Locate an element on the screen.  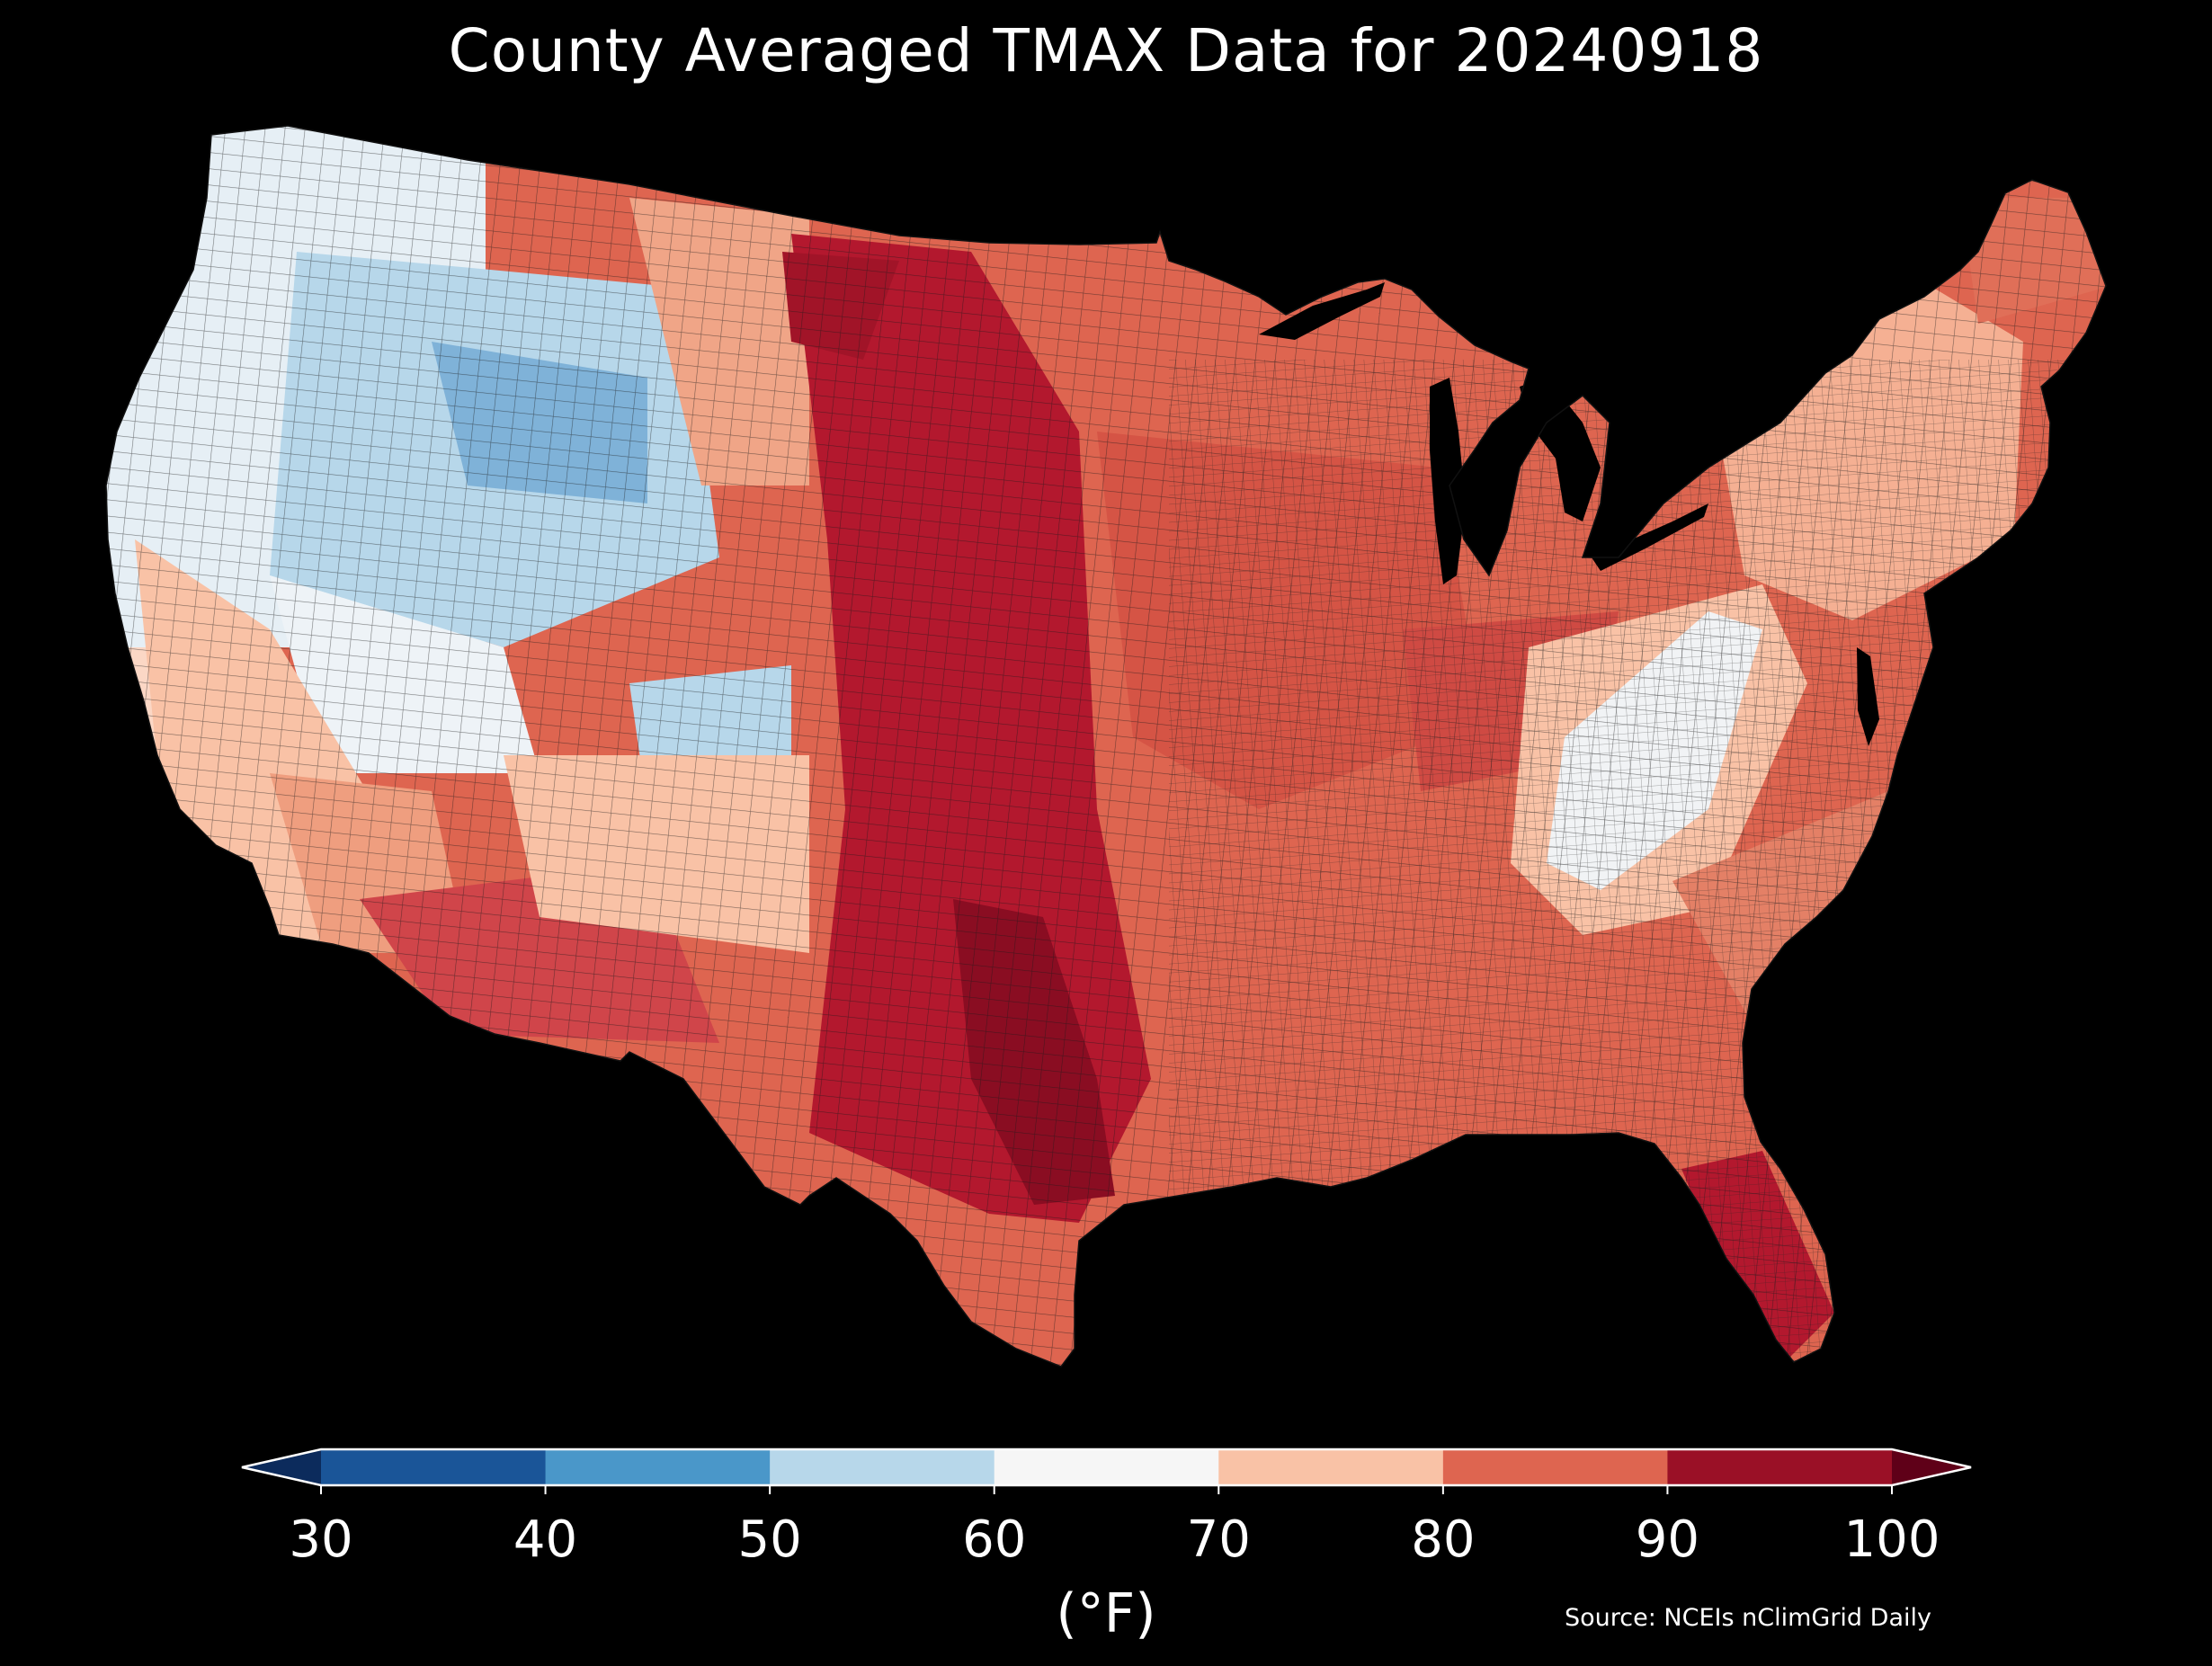
lake-superior is located at coordinates (1322, 311).